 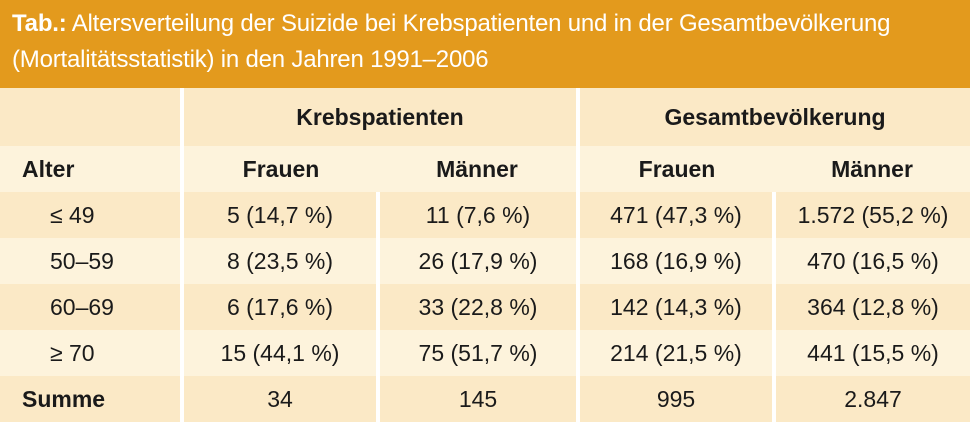 I want to click on data-cell: 33 (22,8 %), so click(x=477, y=307).